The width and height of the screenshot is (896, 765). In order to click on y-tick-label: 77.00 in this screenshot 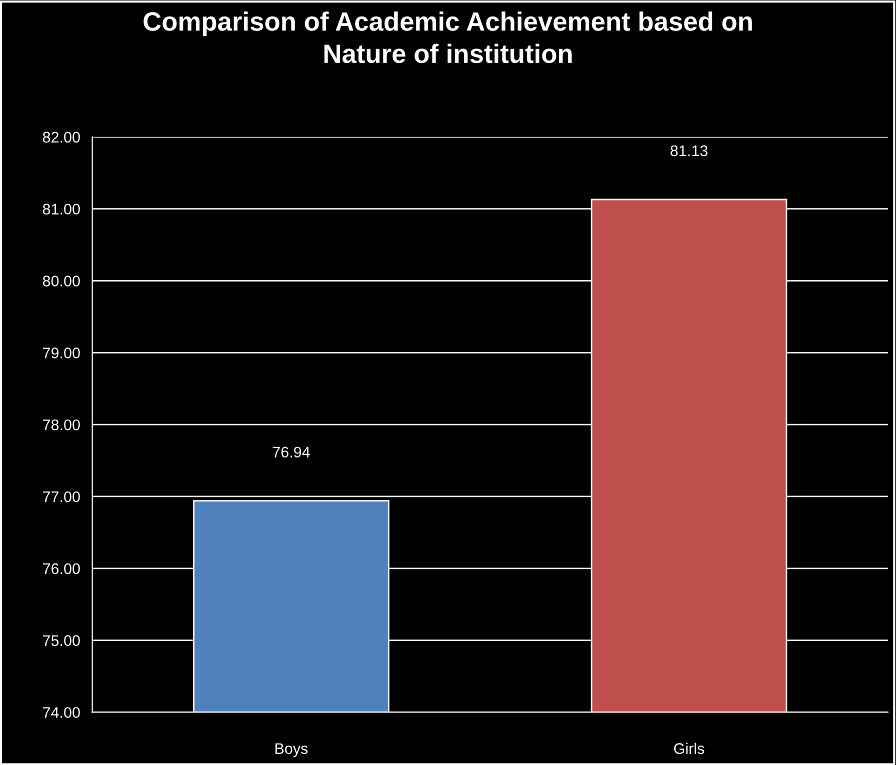, I will do `click(61, 496)`.